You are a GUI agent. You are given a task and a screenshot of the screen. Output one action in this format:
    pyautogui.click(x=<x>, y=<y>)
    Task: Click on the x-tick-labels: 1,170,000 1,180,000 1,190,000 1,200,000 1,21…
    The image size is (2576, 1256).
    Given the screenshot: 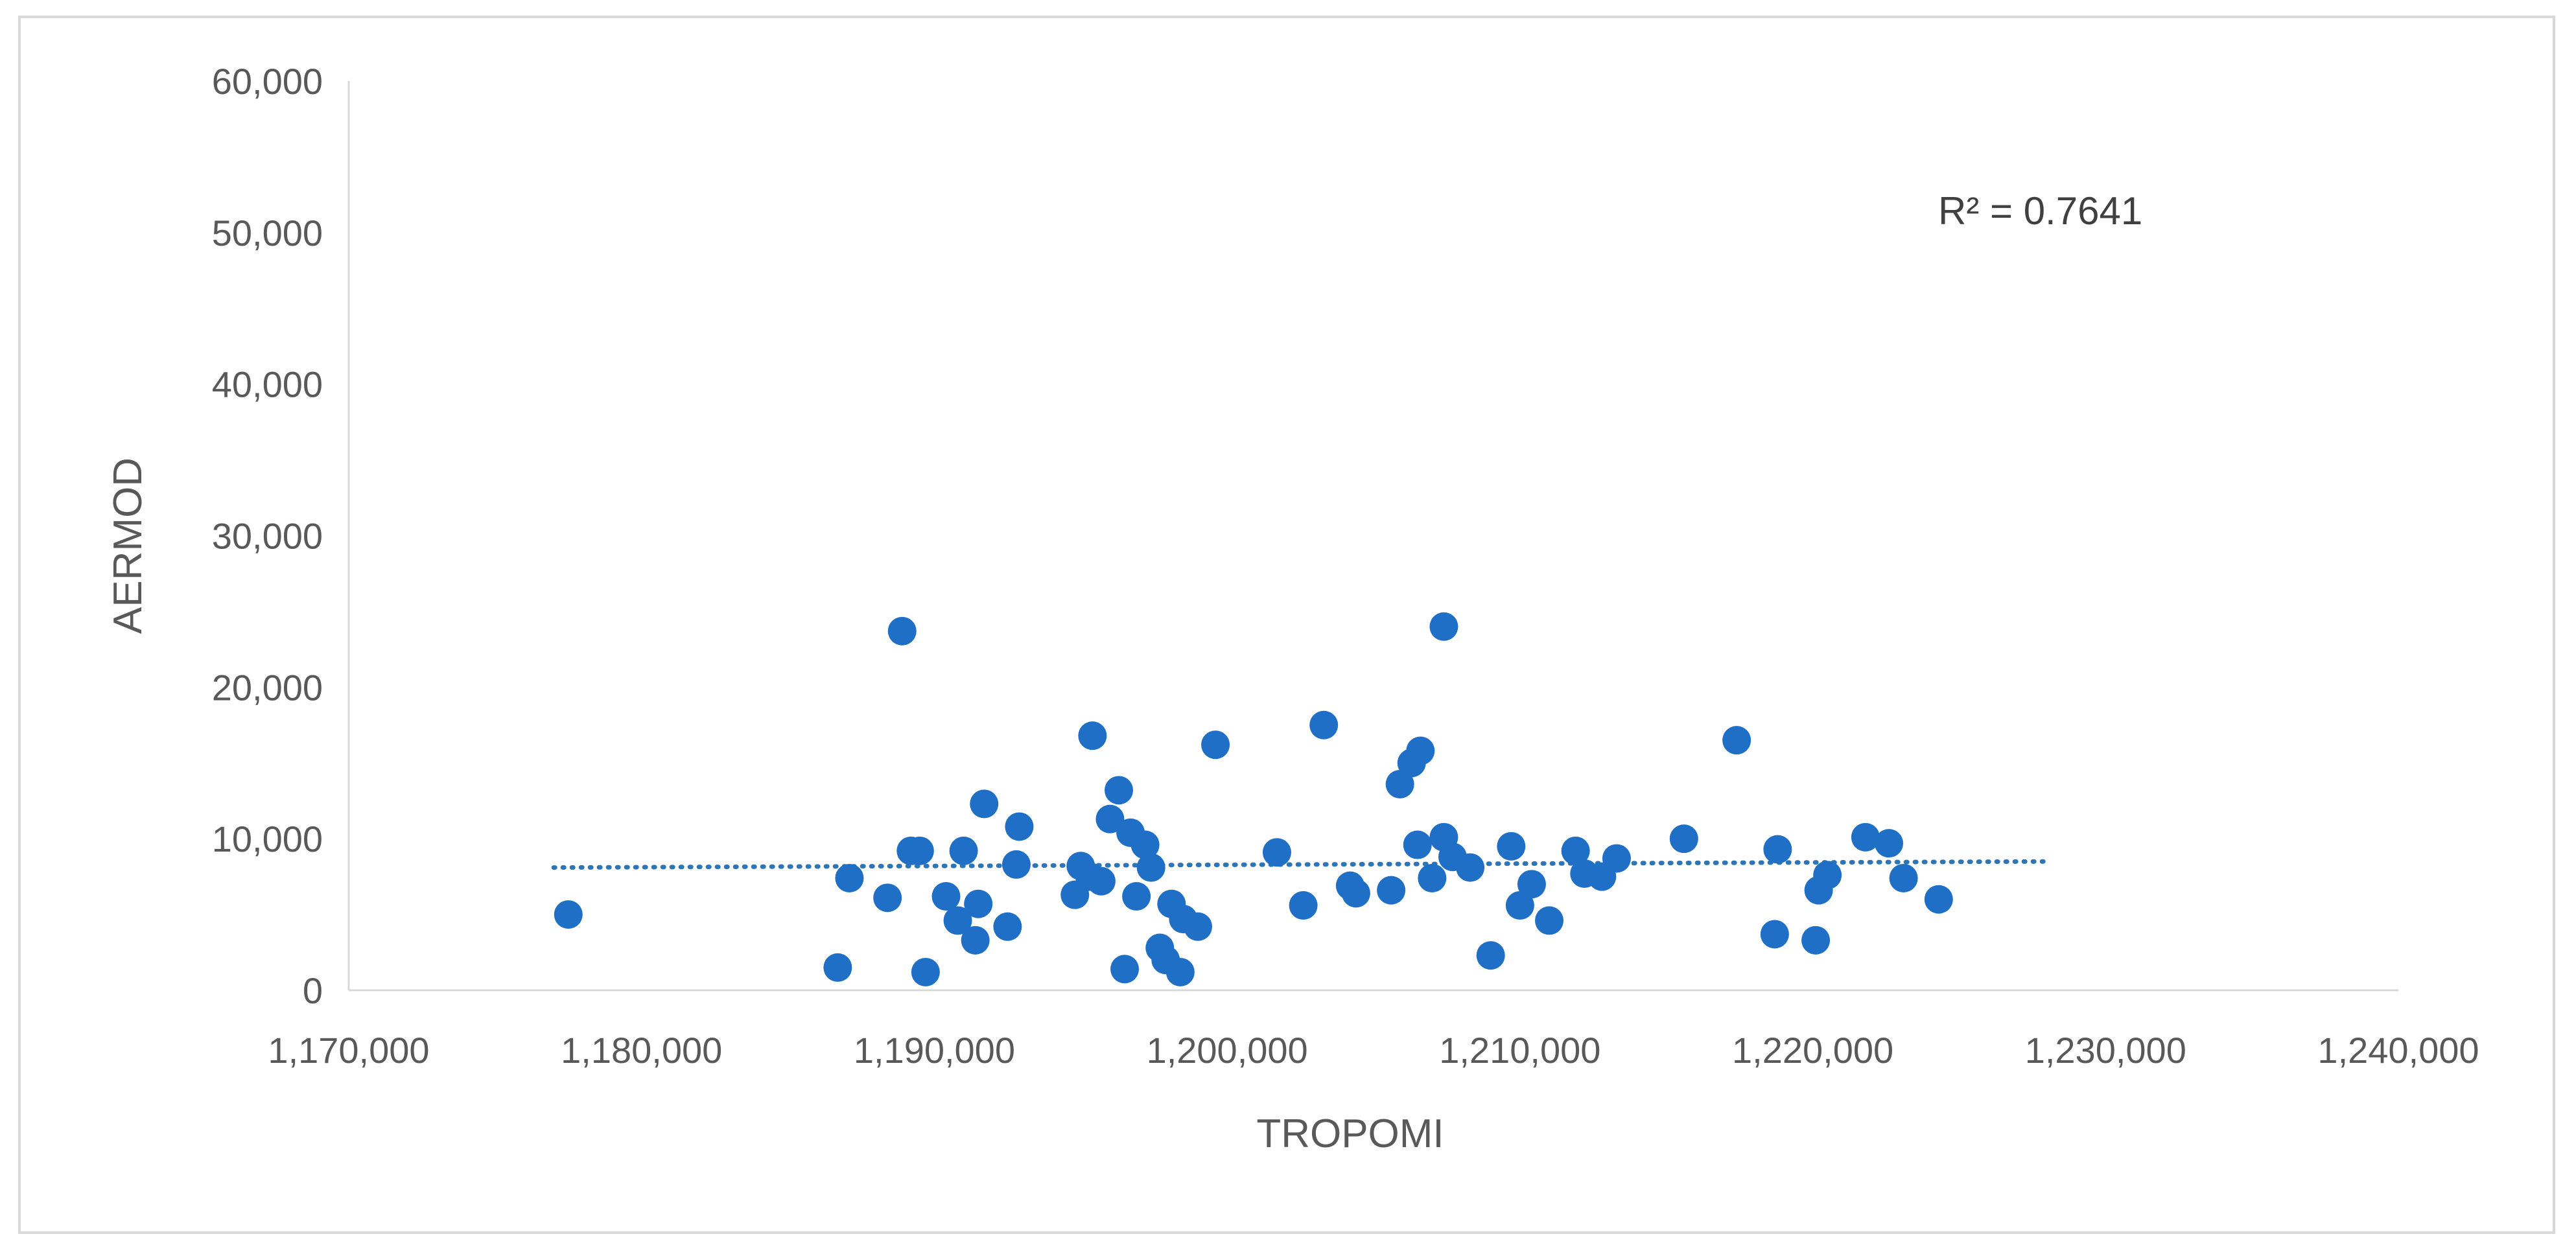 What is the action you would take?
    pyautogui.click(x=1373, y=1050)
    